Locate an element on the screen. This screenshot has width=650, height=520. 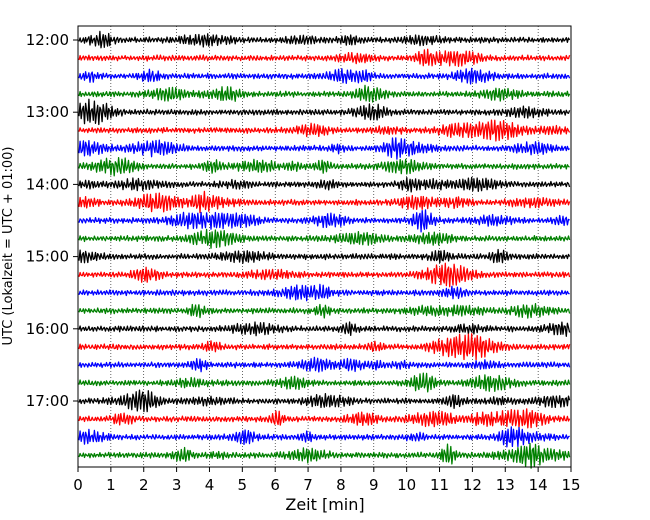
x-tick-label: 7 is located at coordinates (308, 485).